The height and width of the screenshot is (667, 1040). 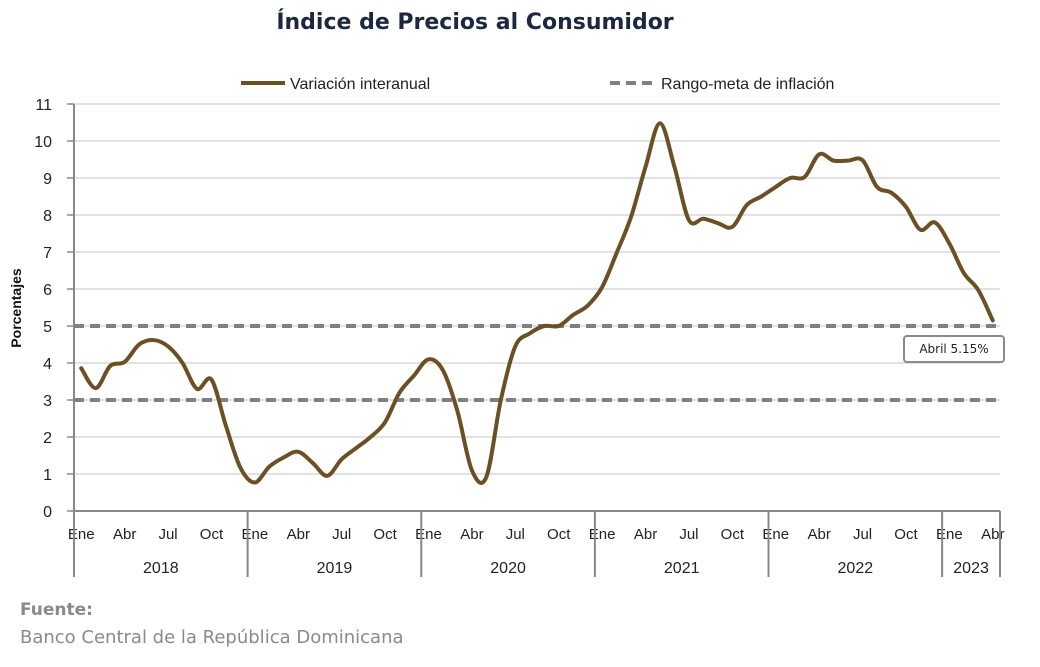 I want to click on year-label: 2022, so click(x=856, y=568).